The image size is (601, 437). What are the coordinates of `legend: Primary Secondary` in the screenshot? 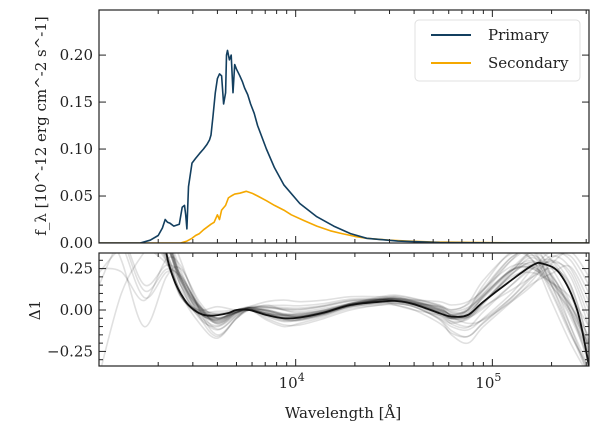 It's located at (497, 50).